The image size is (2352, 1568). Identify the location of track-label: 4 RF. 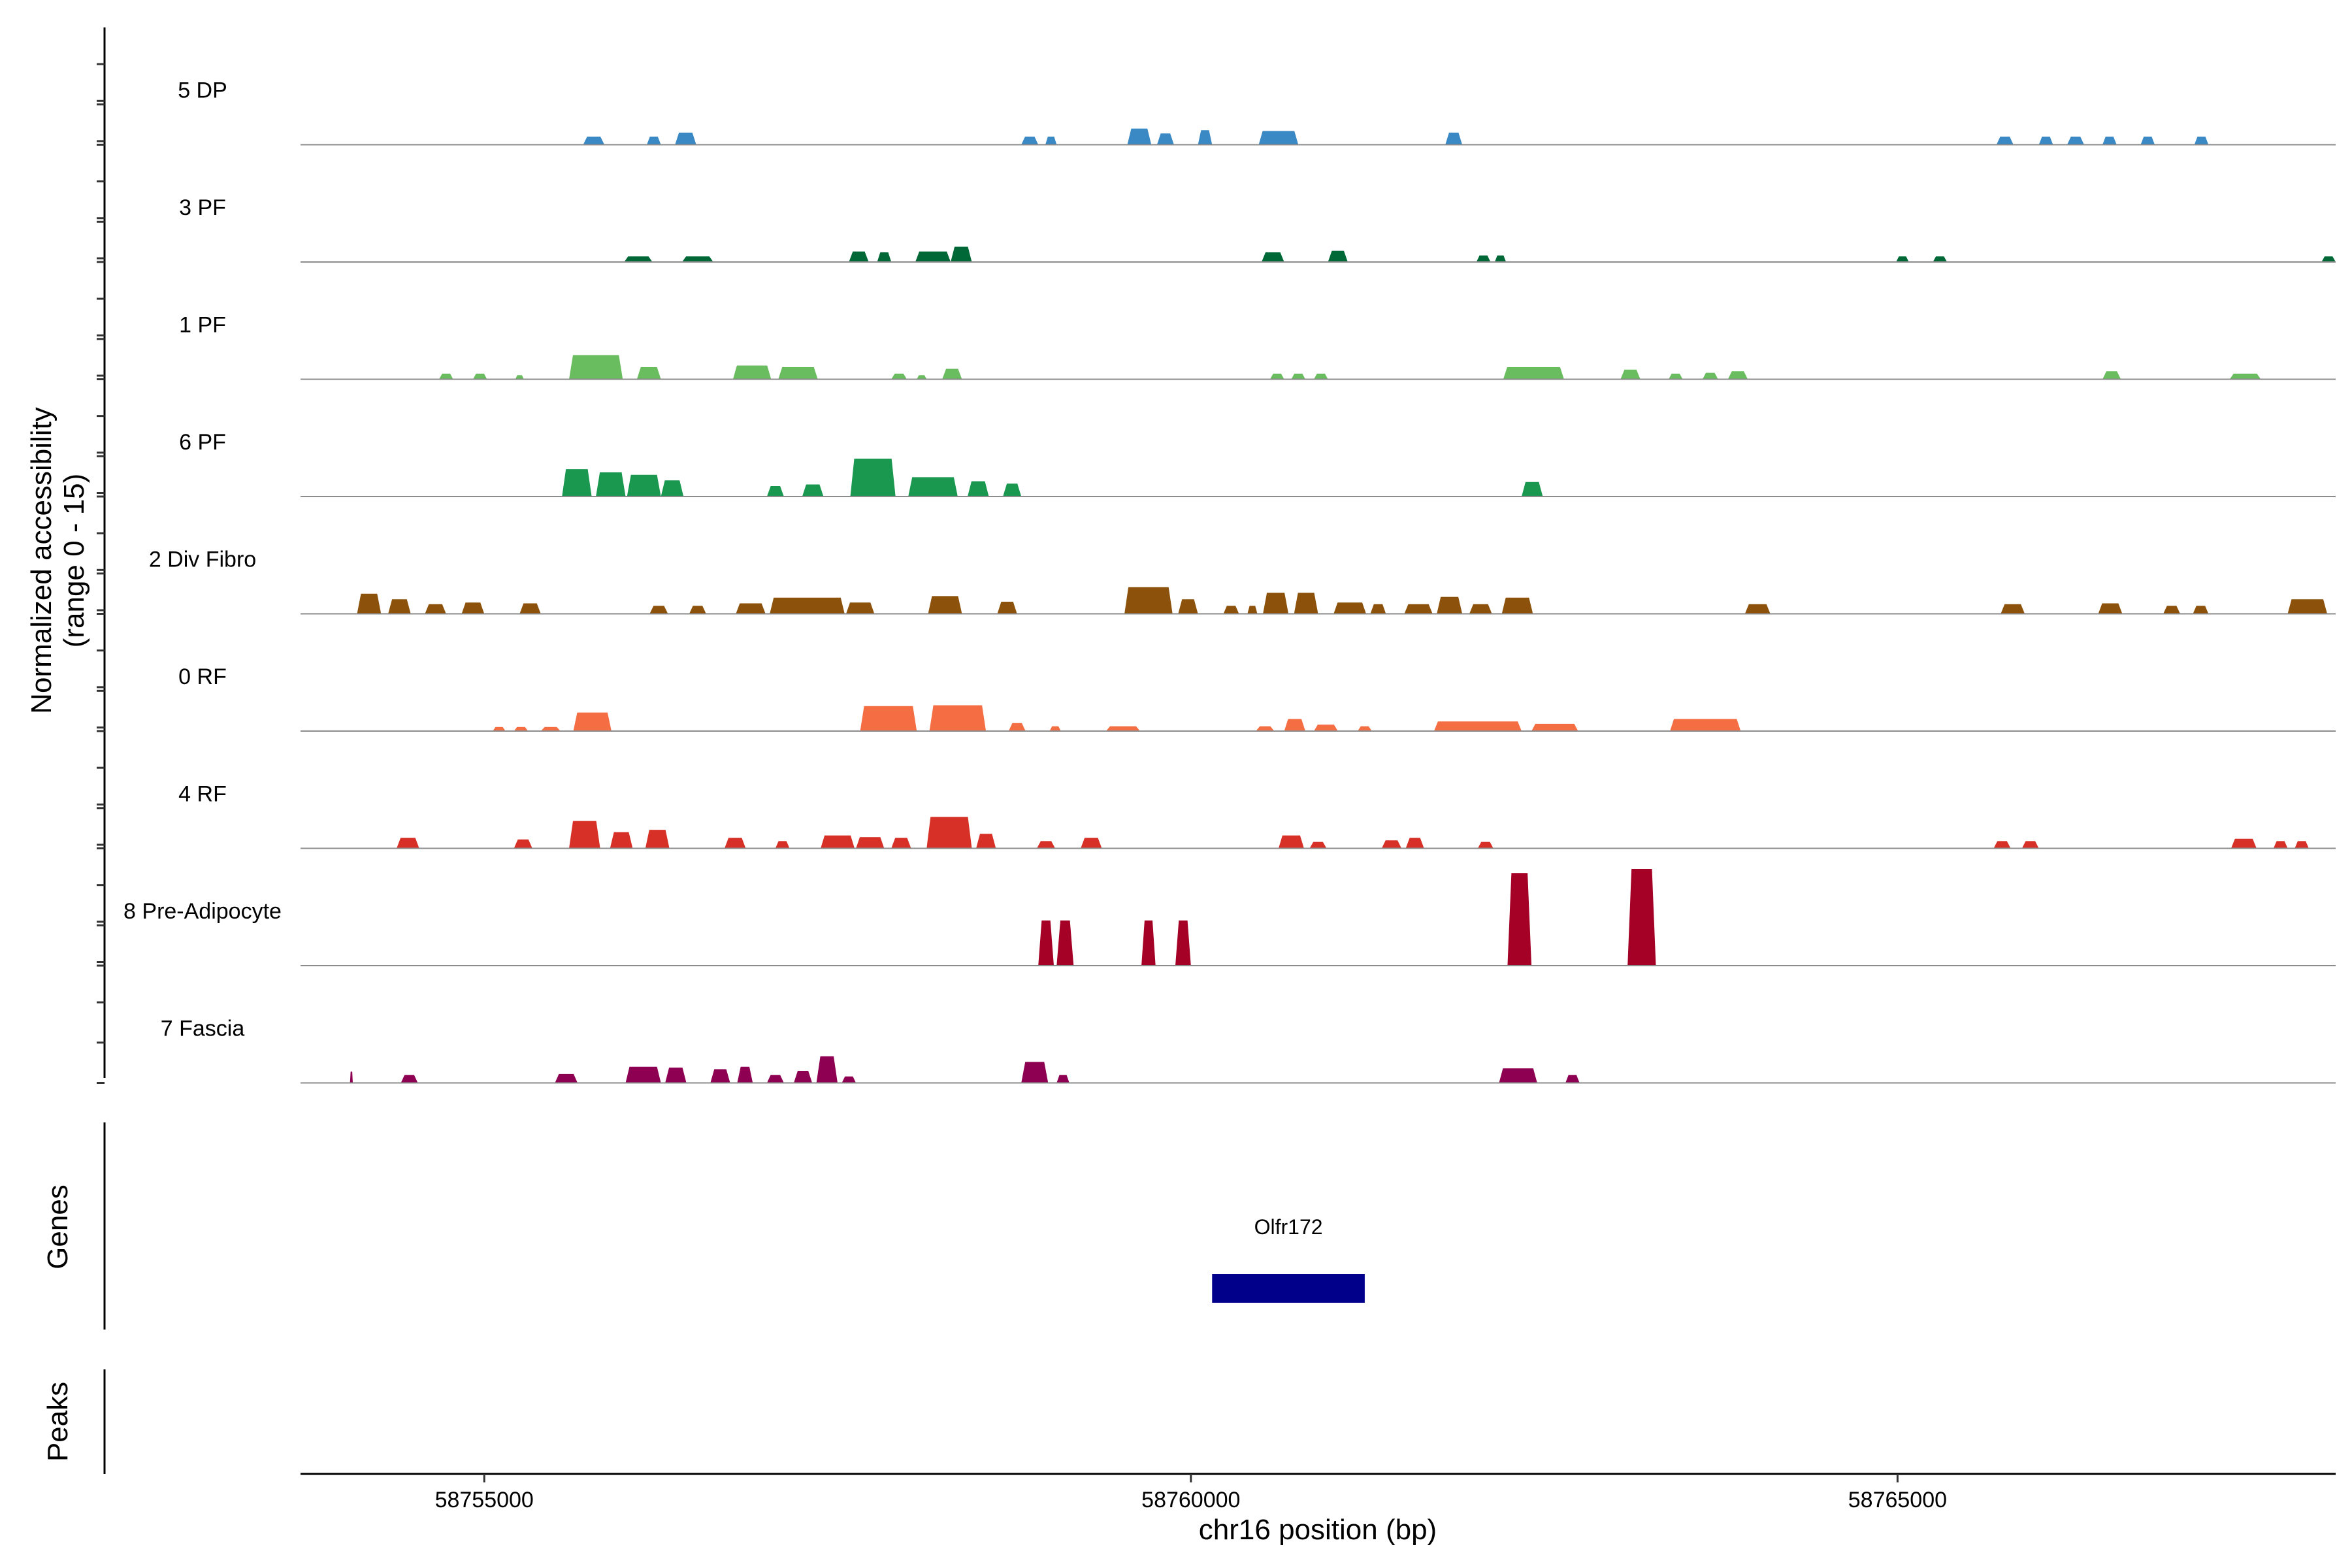
(202, 794).